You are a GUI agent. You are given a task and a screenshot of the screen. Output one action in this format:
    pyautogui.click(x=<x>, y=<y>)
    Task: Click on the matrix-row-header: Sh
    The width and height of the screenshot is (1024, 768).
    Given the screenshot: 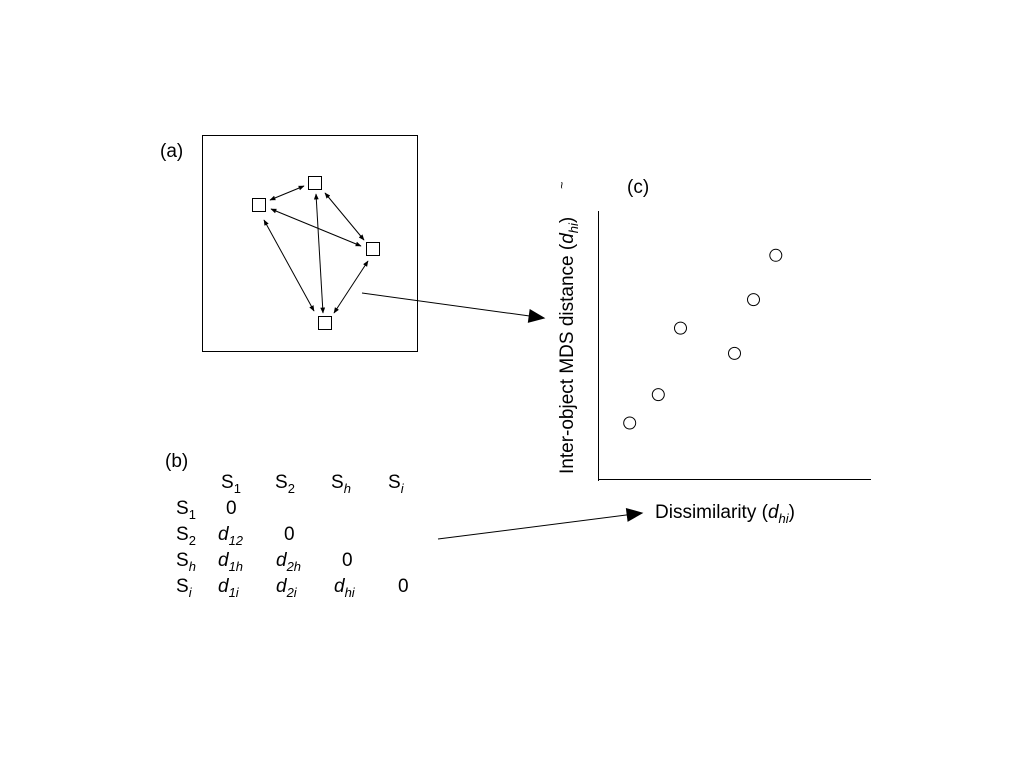 What is the action you would take?
    pyautogui.click(x=186, y=562)
    